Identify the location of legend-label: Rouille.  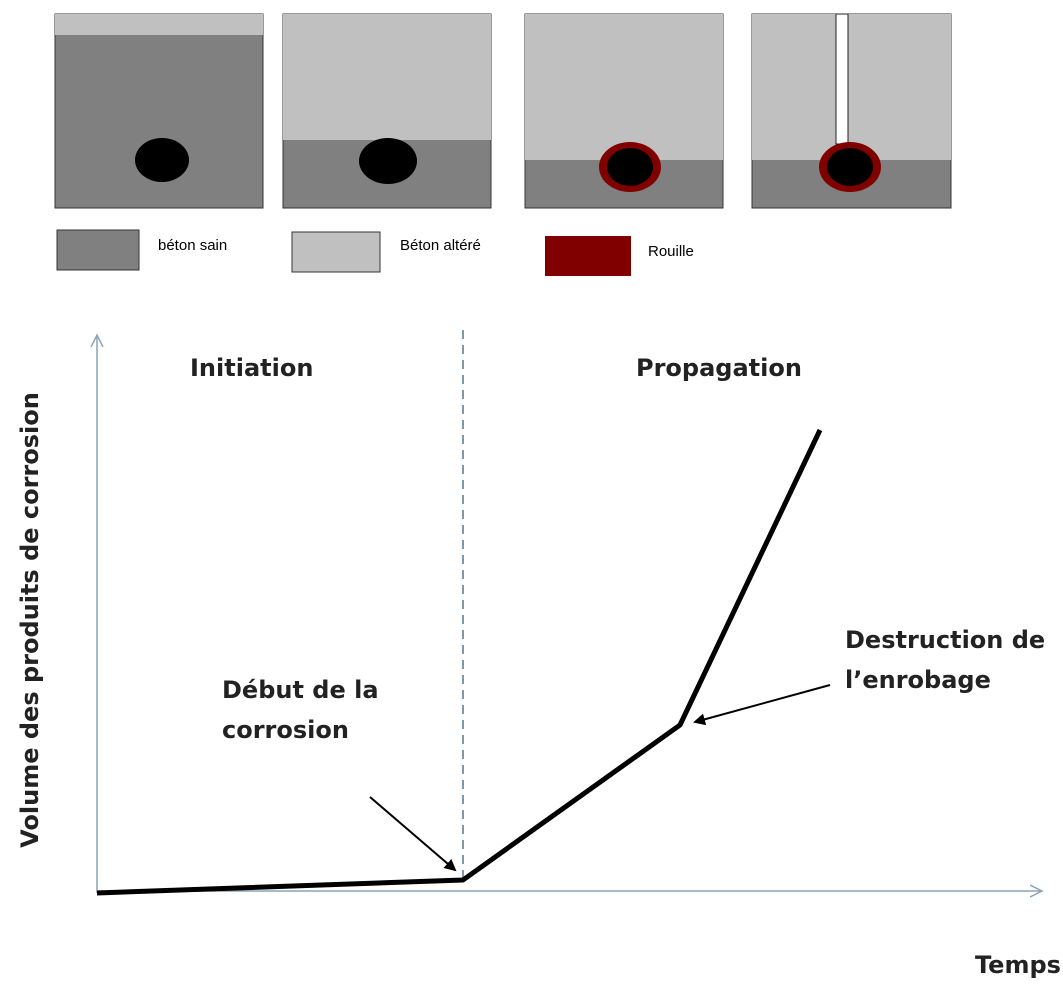
(671, 251).